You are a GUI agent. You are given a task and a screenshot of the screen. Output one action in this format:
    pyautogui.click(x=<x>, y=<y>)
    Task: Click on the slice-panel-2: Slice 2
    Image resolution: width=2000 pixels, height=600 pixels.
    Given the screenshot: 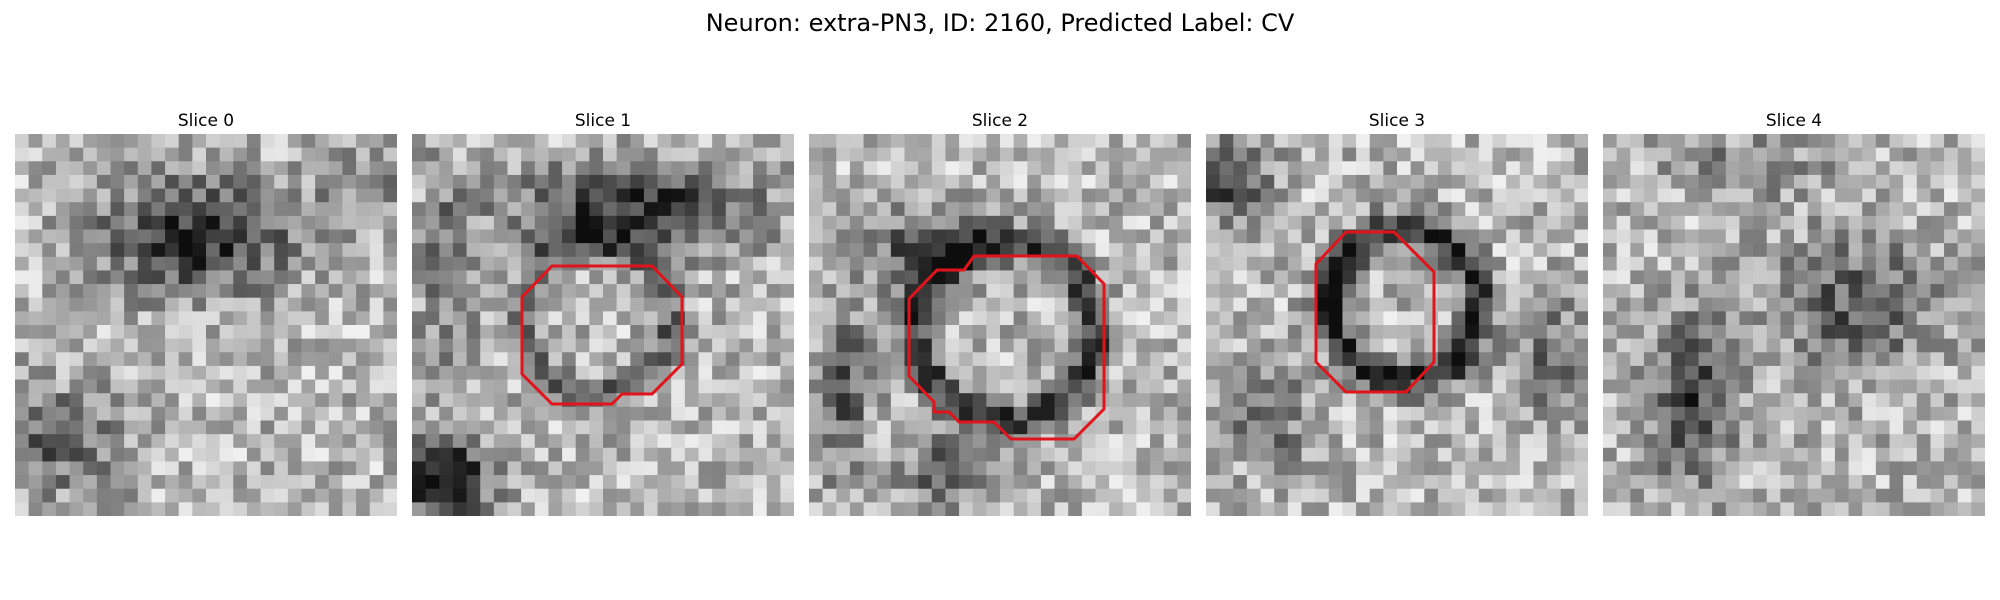 What is the action you would take?
    pyautogui.click(x=1000, y=312)
    